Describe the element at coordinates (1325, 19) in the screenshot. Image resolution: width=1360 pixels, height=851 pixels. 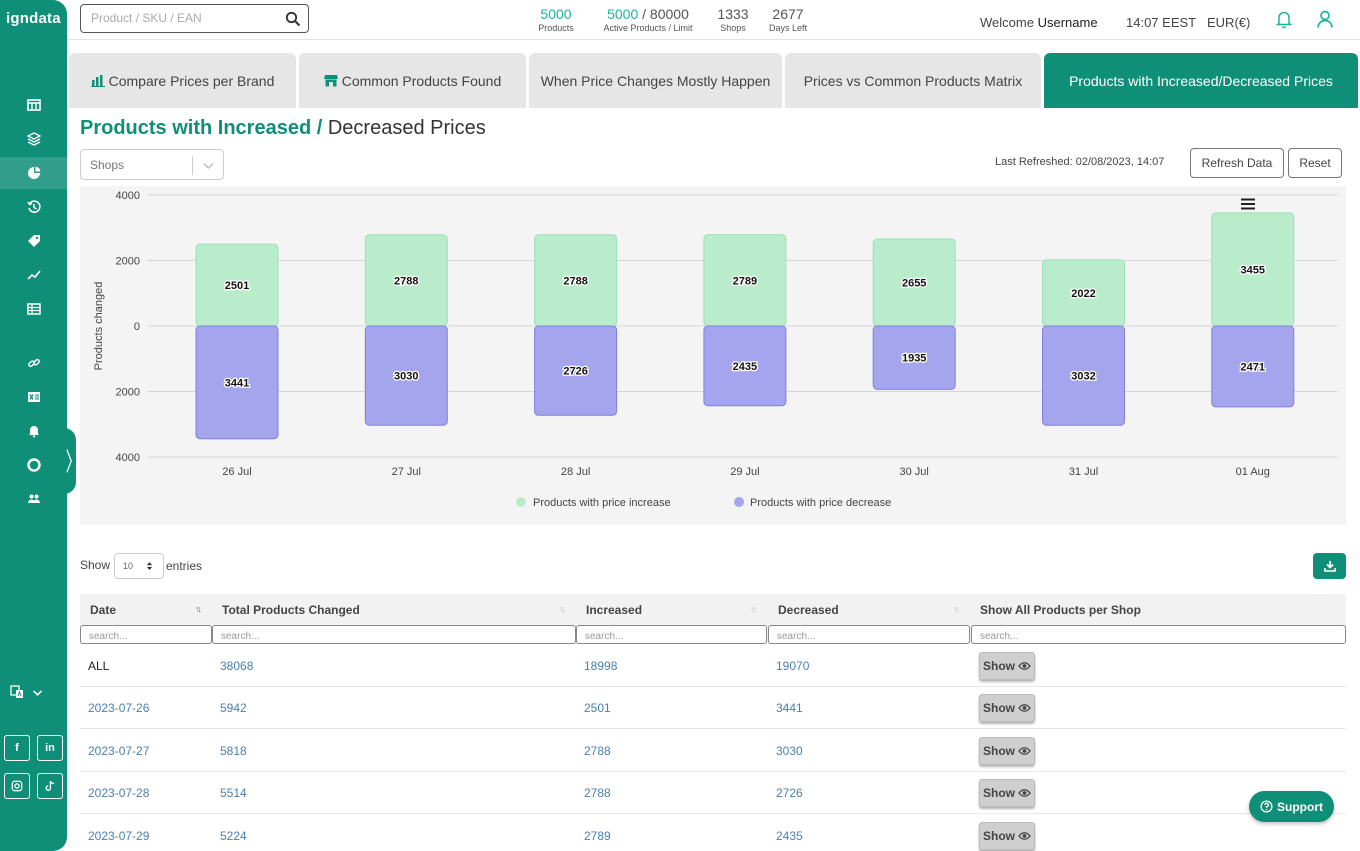
I see `user-icon` at that location.